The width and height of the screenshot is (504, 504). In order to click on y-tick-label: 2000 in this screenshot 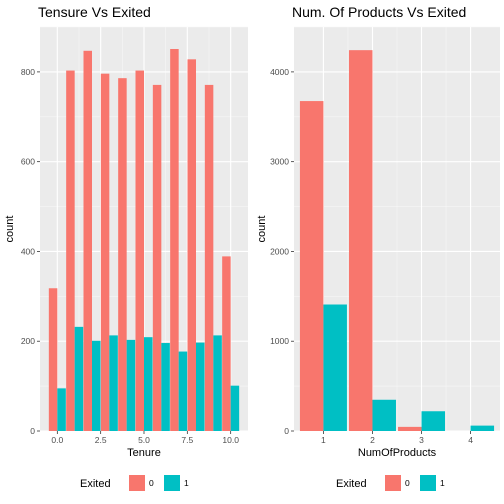, I will do `click(279, 251)`.